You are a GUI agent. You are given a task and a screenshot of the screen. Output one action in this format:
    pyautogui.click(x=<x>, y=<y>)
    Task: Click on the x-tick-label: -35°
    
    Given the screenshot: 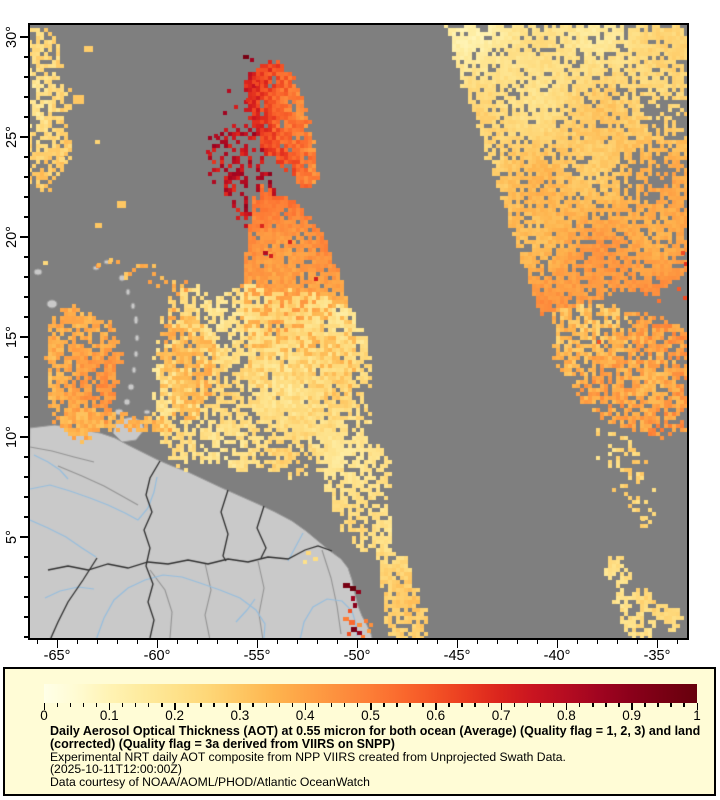 What is the action you would take?
    pyautogui.click(x=657, y=656)
    